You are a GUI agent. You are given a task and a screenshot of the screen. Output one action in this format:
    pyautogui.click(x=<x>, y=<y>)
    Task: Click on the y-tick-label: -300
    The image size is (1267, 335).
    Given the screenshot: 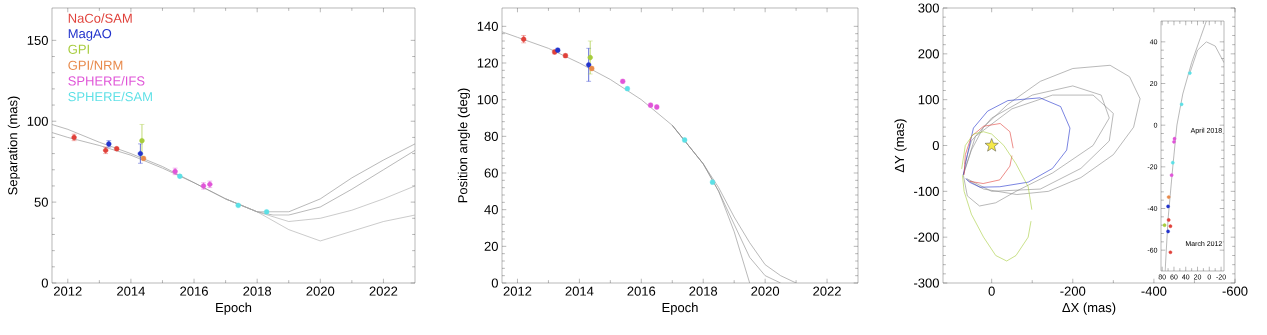 What is the action you would take?
    pyautogui.click(x=926, y=283)
    